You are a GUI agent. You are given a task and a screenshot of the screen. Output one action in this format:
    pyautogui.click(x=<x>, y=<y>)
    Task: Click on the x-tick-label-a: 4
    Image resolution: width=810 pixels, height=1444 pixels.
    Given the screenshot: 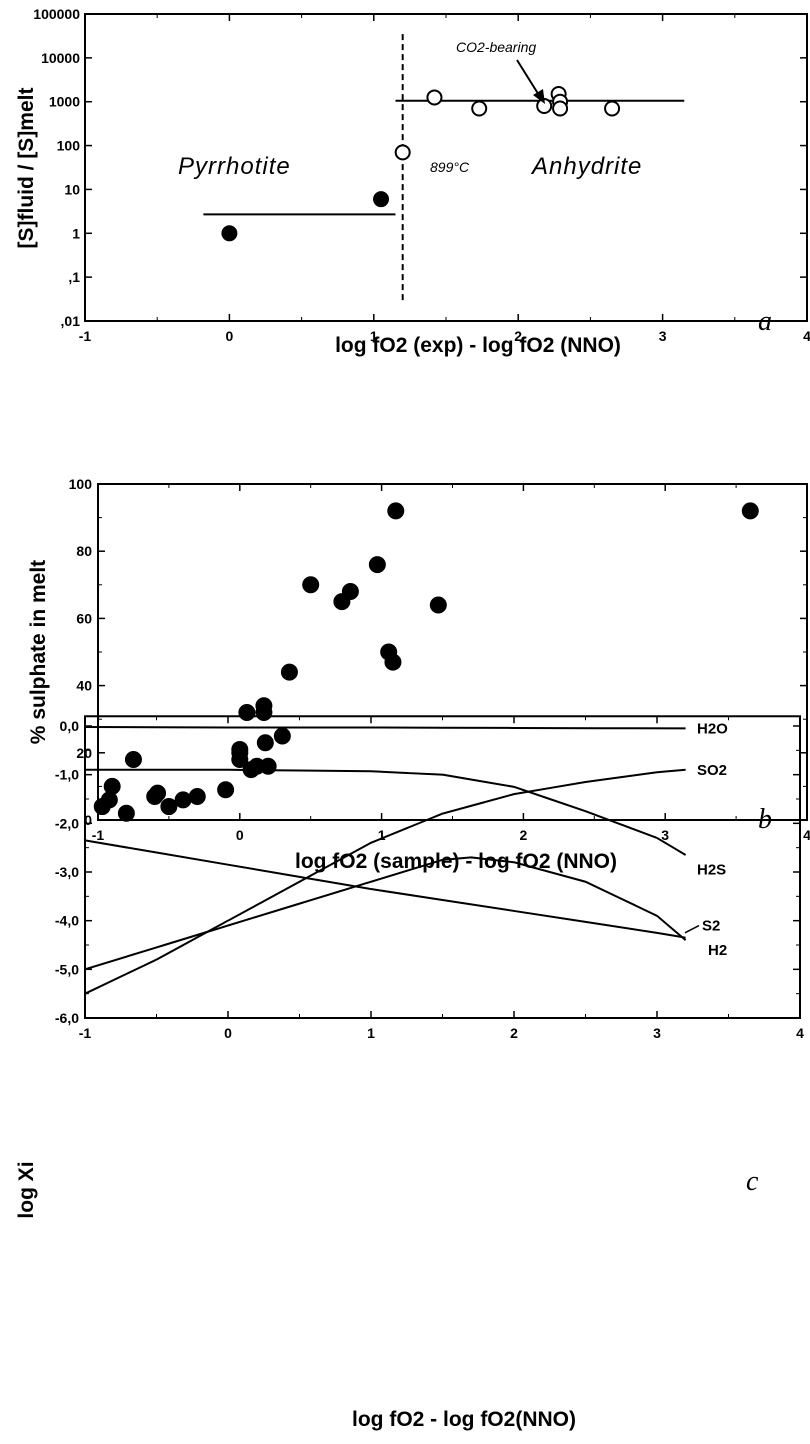 What is the action you would take?
    pyautogui.click(x=806, y=336)
    